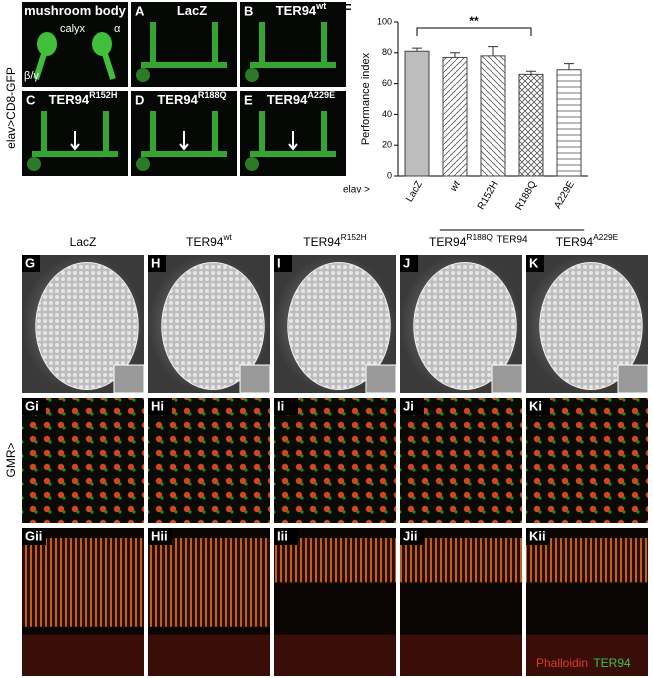  Describe the element at coordinates (384, 21) in the screenshot. I see `y-tick-label: 100` at that location.